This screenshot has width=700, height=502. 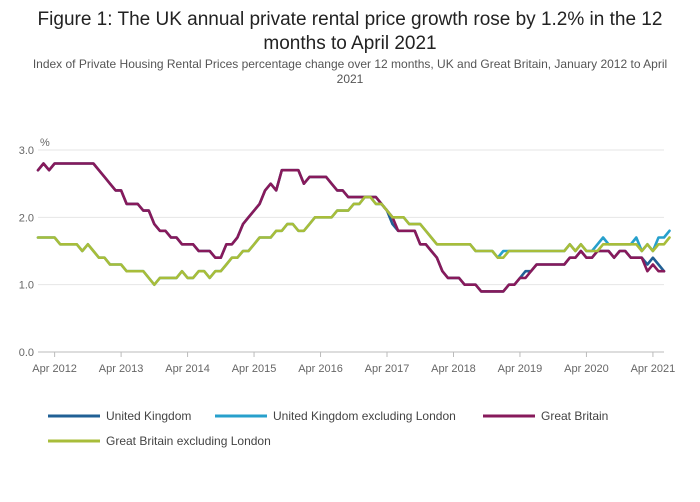 What do you see at coordinates (26, 353) in the screenshot?
I see `y-tick-label: 0.0` at bounding box center [26, 353].